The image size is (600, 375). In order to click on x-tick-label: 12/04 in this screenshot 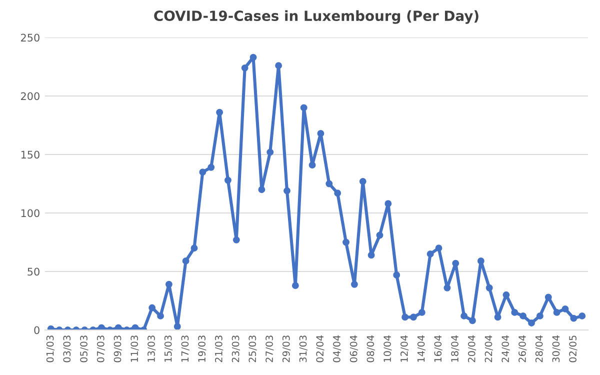, I will do `click(404, 348)`.